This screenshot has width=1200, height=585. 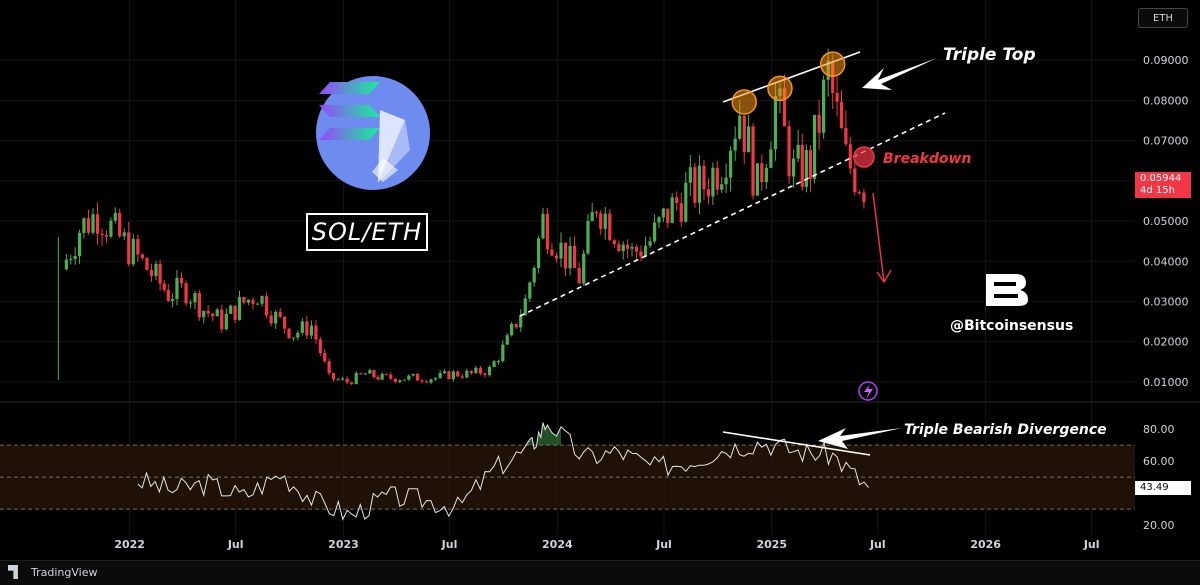 What do you see at coordinates (1161, 178) in the screenshot?
I see `last-price-value: 0.05944` at bounding box center [1161, 178].